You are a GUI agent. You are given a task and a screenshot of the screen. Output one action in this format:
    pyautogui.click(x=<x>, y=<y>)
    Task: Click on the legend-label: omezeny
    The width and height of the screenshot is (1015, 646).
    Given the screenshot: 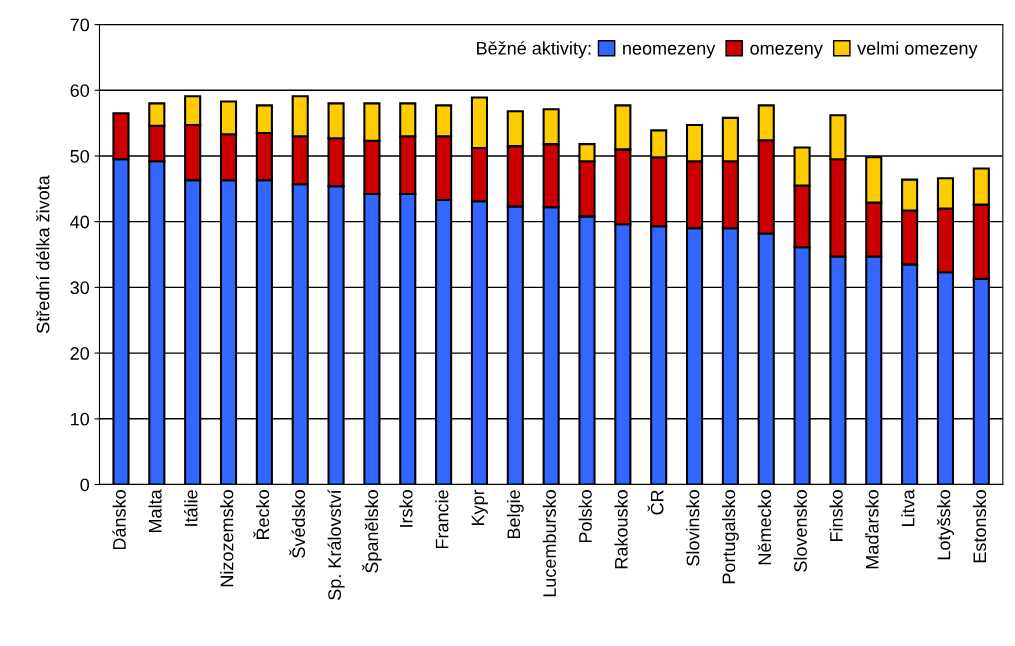 What is the action you would take?
    pyautogui.click(x=786, y=51)
    